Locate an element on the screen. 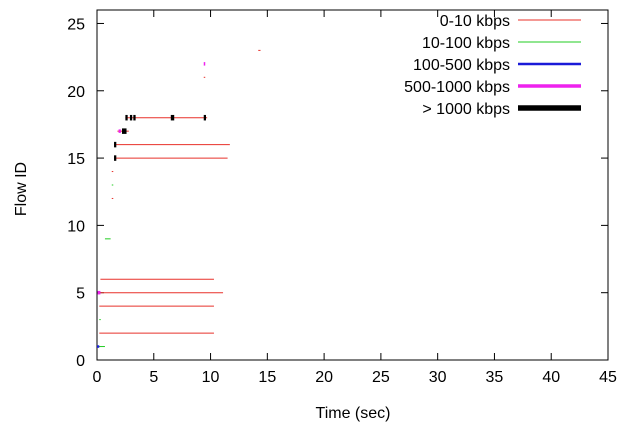 This screenshot has width=635, height=429. x-tick-label: 45 is located at coordinates (608, 377).